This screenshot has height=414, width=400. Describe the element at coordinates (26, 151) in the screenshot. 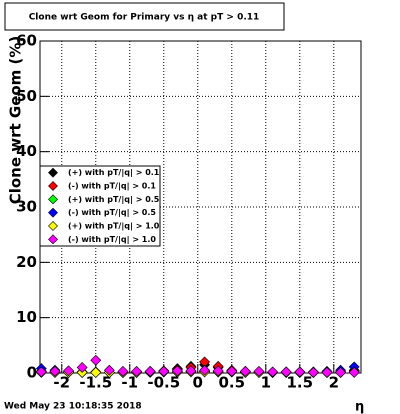

I see `y-tick-label: 40` at that location.